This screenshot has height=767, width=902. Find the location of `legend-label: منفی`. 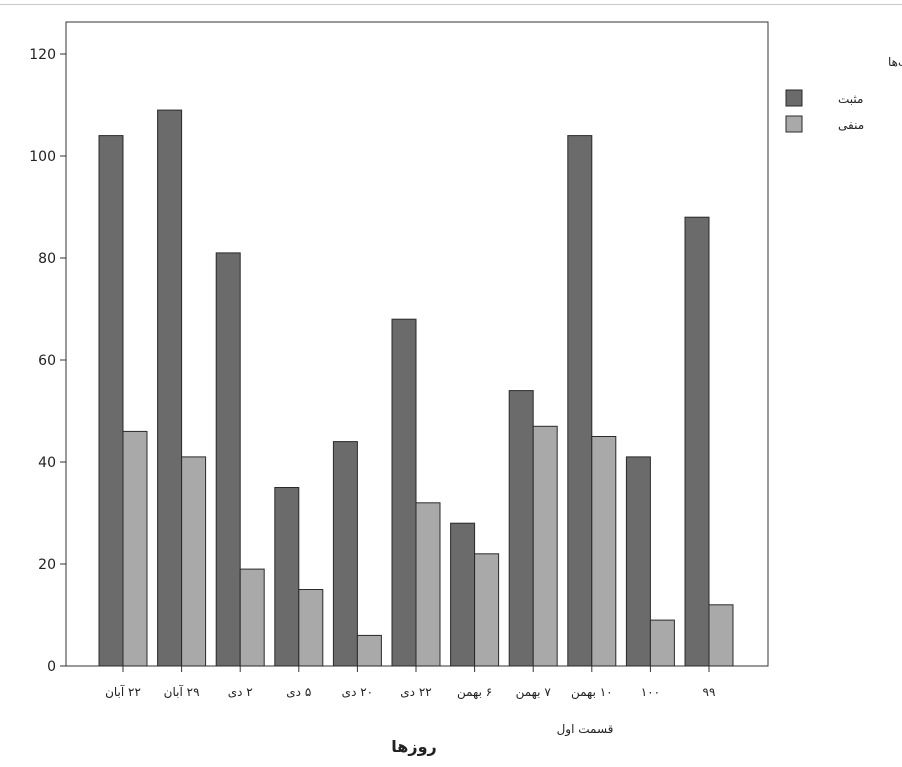

legend-label: منفی is located at coordinates (851, 125).